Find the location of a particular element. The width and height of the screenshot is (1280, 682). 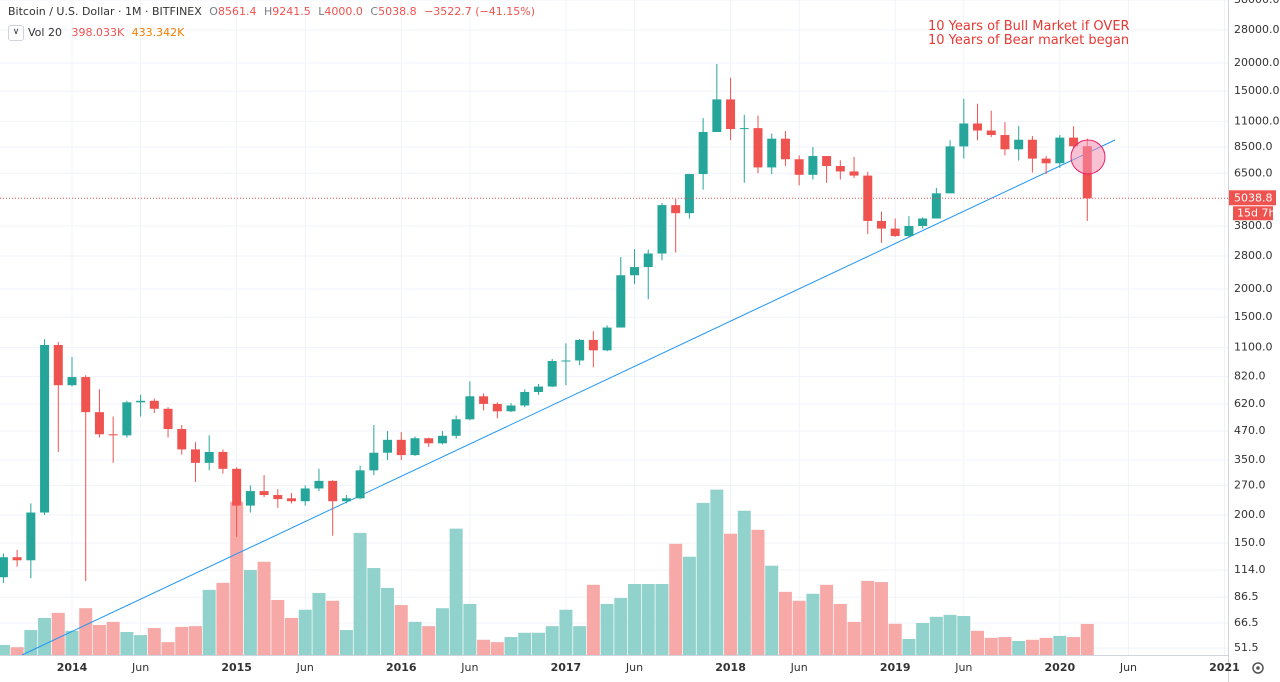

y-tick-label: 66.5 is located at coordinates (1246, 622).